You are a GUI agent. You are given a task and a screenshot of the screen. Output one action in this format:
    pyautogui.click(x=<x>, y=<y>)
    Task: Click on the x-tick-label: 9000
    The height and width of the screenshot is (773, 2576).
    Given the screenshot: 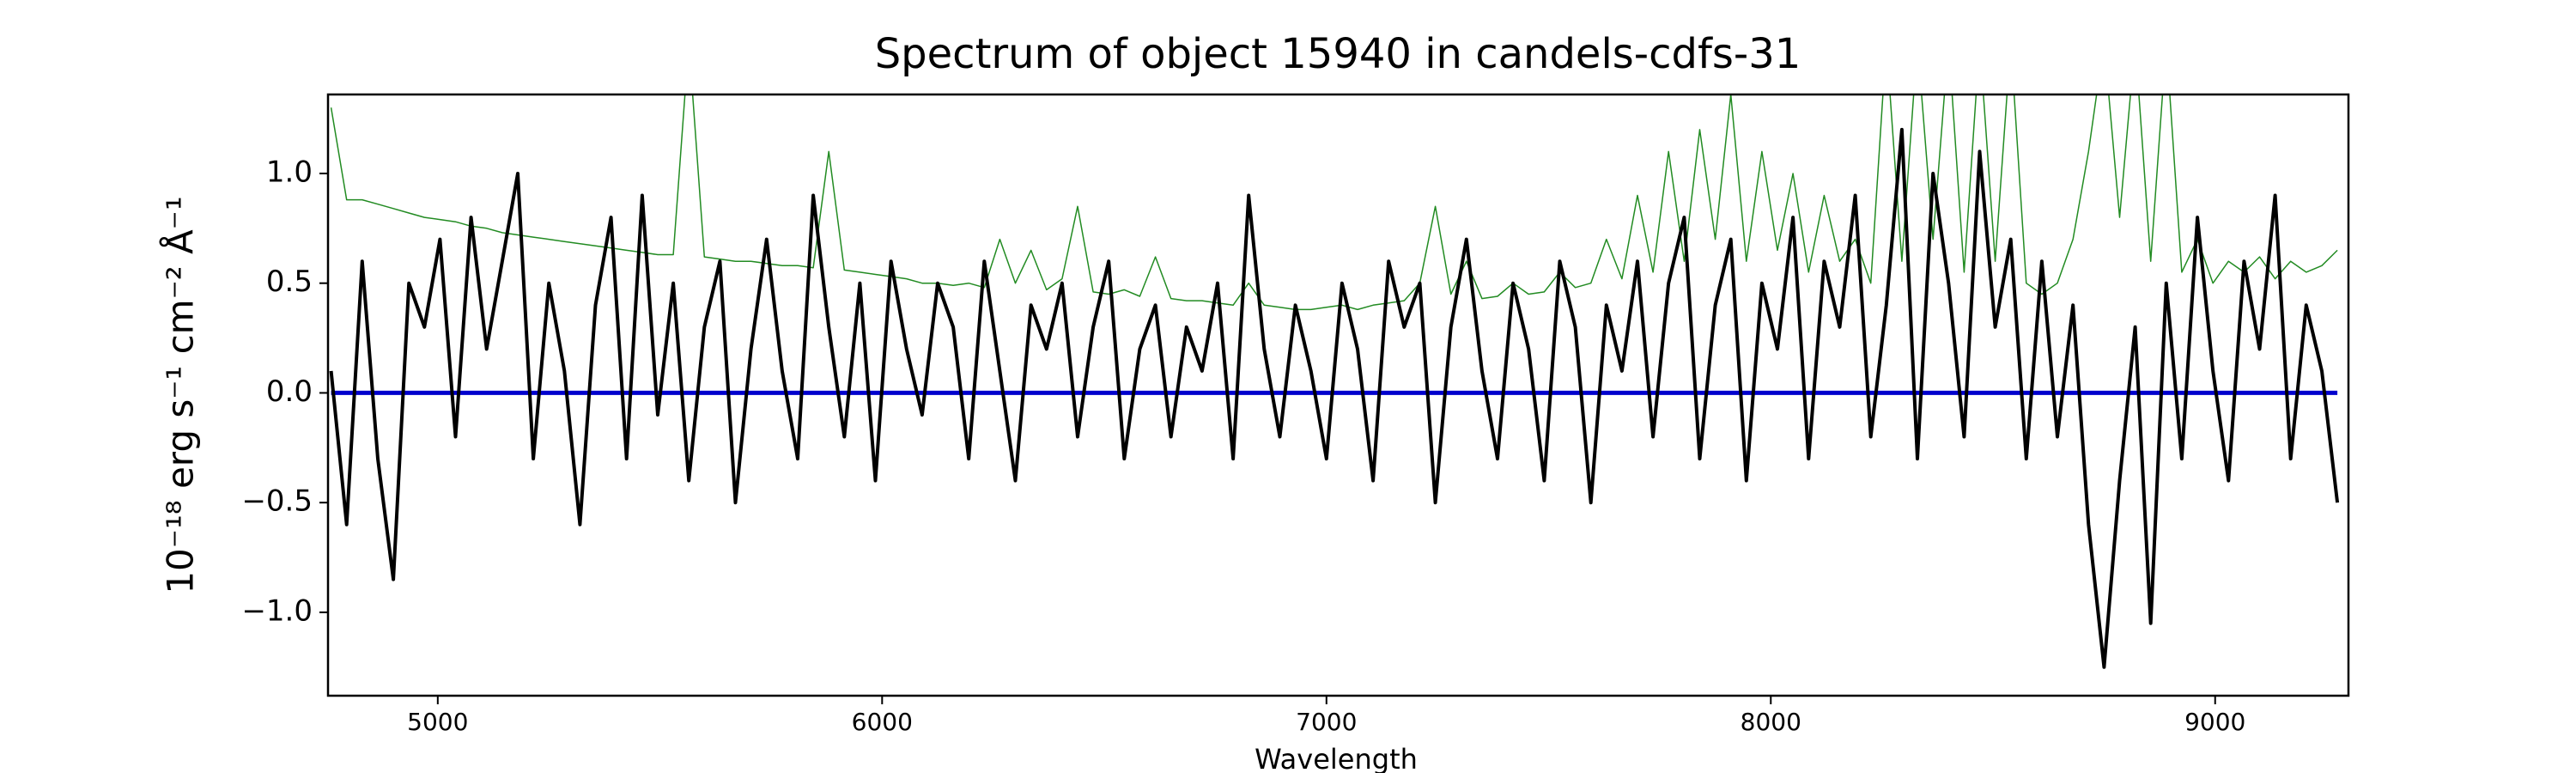 What is the action you would take?
    pyautogui.click(x=2214, y=722)
    